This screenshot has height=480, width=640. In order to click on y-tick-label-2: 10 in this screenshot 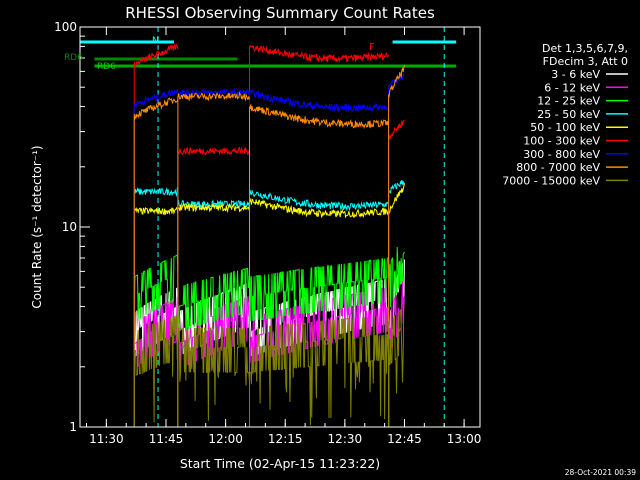, I will do `click(69, 227)`.